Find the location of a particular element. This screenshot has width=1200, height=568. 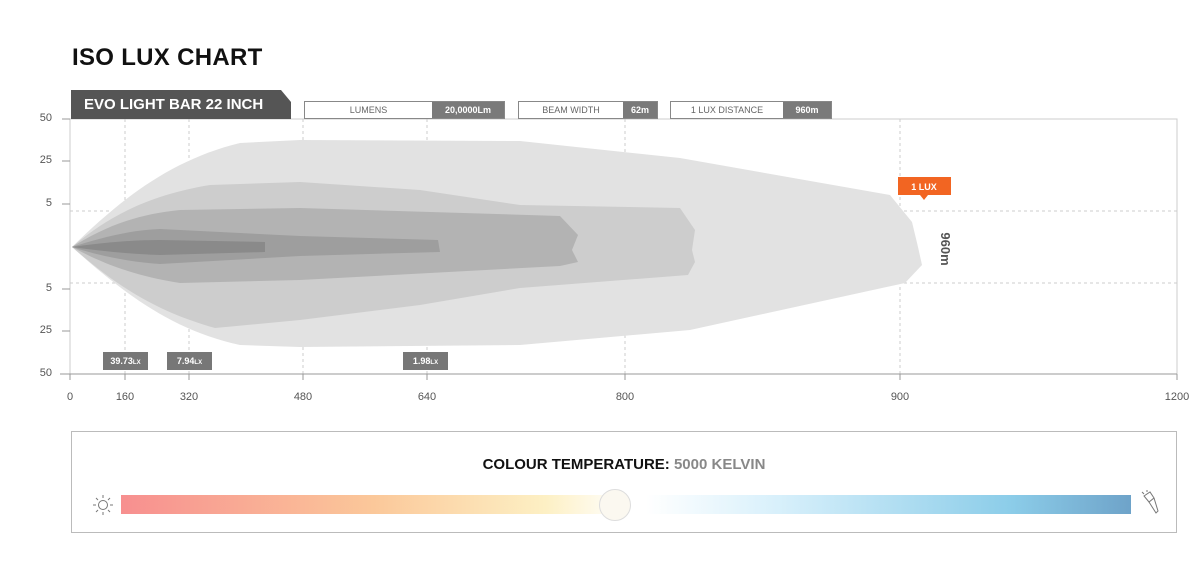

spec-value: 20,0000Lm is located at coordinates (468, 110).